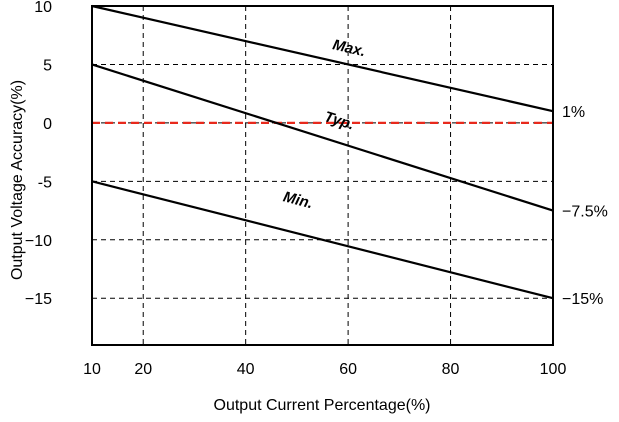  What do you see at coordinates (143, 369) in the screenshot?
I see `x-tick-label: 20` at bounding box center [143, 369].